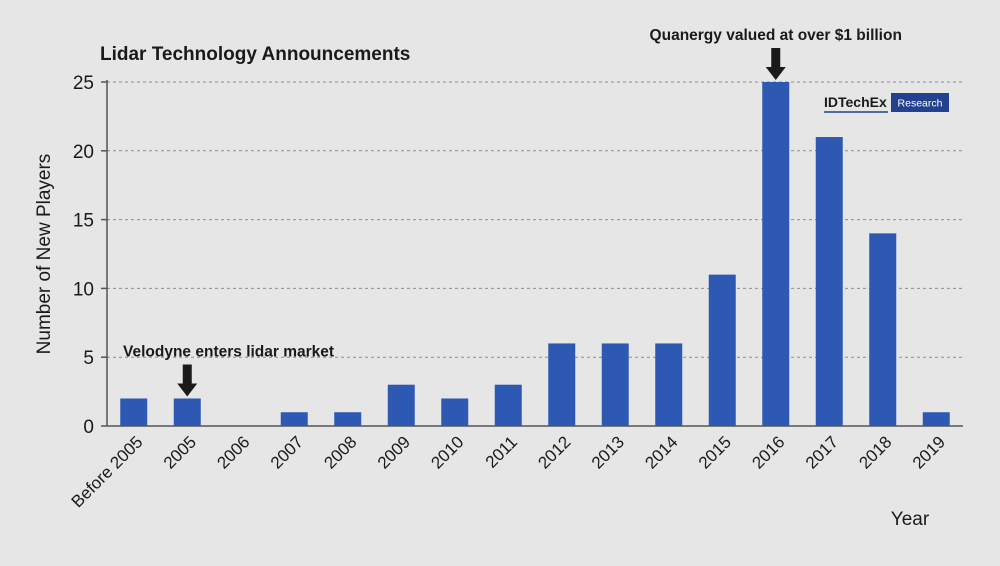  Describe the element at coordinates (255, 54) in the screenshot. I see `chart-title: Lidar Technology Announcements` at that location.